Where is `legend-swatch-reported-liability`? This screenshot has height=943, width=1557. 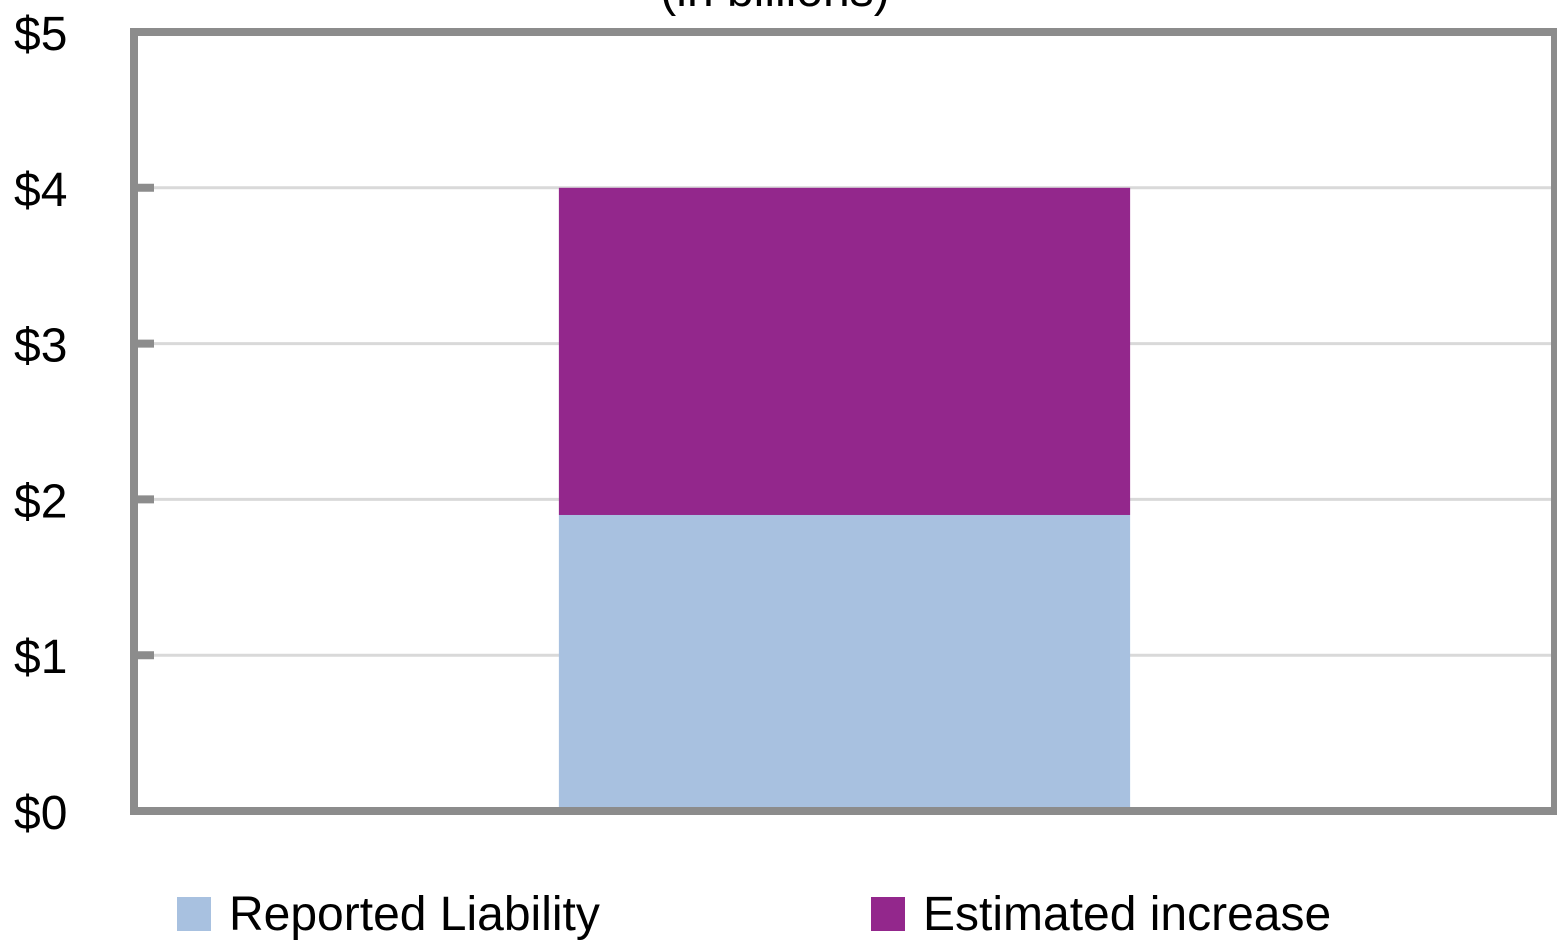
legend-swatch-reported-liability is located at coordinates (194, 914).